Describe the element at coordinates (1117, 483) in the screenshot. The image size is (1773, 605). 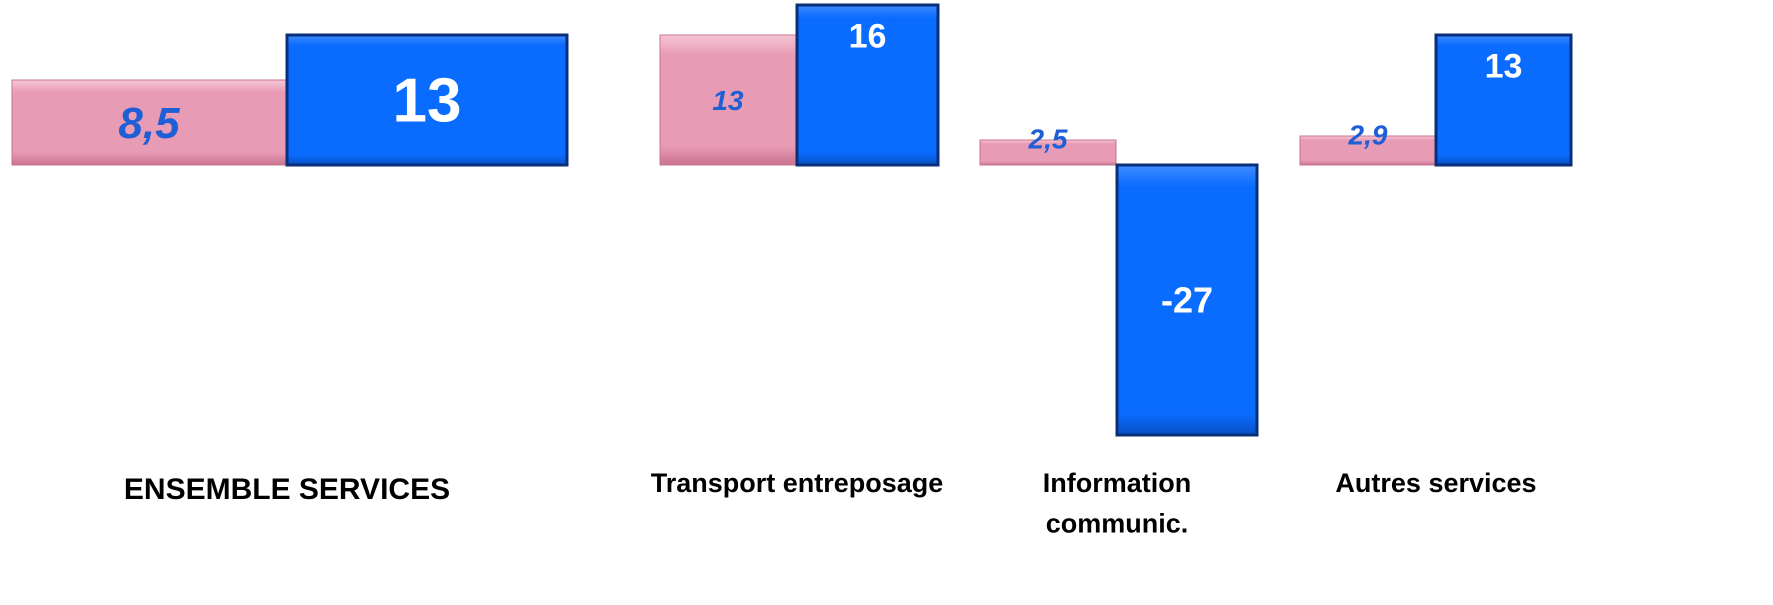
I see `category-label-line: Information` at that location.